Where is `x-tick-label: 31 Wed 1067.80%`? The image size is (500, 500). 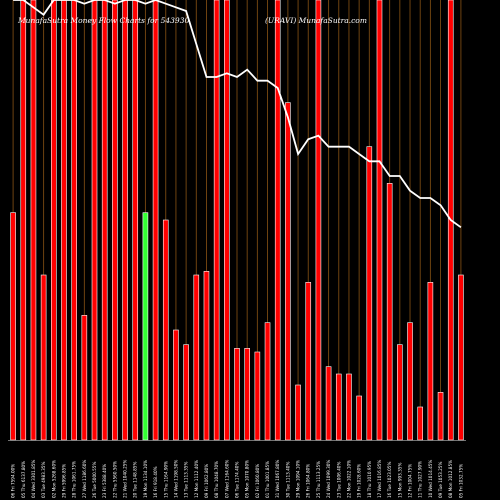 x-tick-label: 31 Wed 1067.80% is located at coordinates (277, 479).